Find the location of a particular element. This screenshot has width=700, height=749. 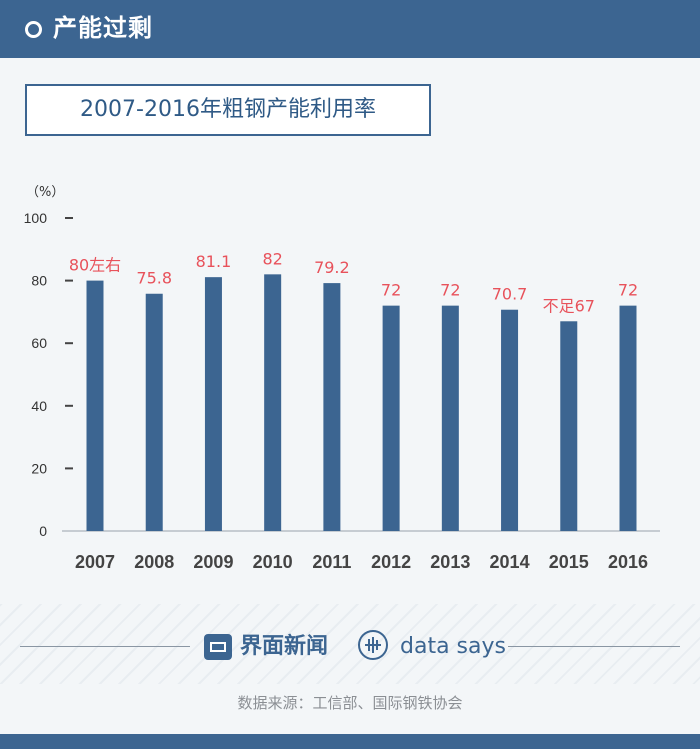

page-title: 产能过剩 is located at coordinates (103, 28).